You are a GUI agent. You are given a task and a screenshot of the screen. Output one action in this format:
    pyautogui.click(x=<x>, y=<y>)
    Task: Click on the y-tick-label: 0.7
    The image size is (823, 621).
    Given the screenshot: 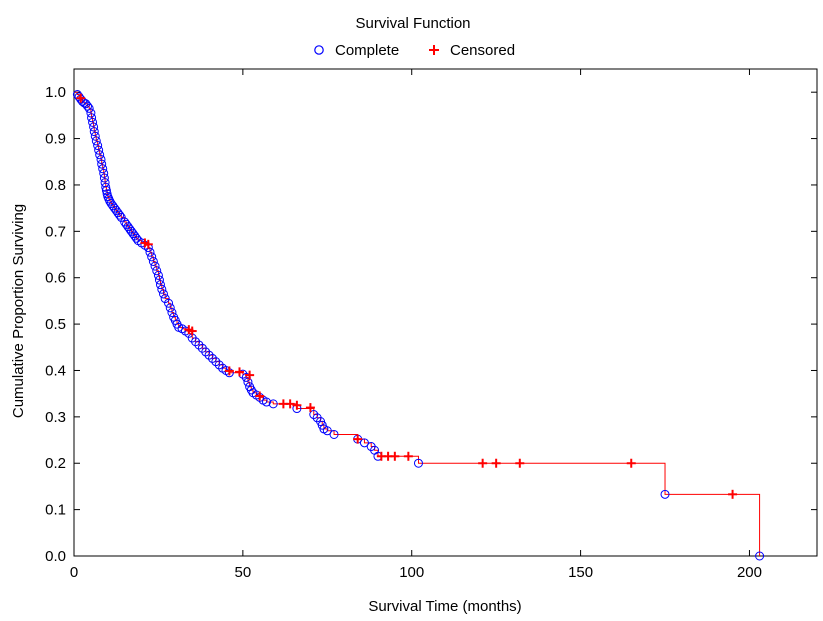 What is the action you would take?
    pyautogui.click(x=55, y=231)
    